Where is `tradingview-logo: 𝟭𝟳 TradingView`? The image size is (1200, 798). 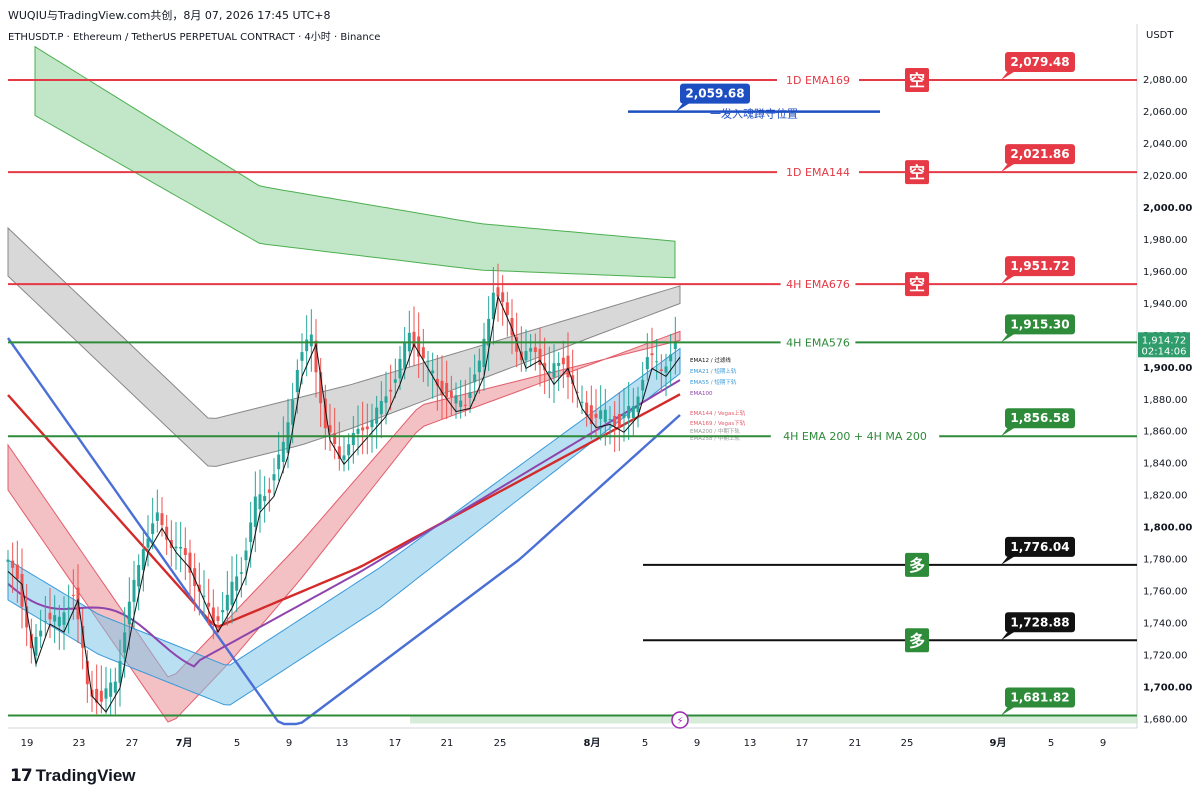 tradingview-logo: 𝟭𝟳 TradingView is located at coordinates (73, 776).